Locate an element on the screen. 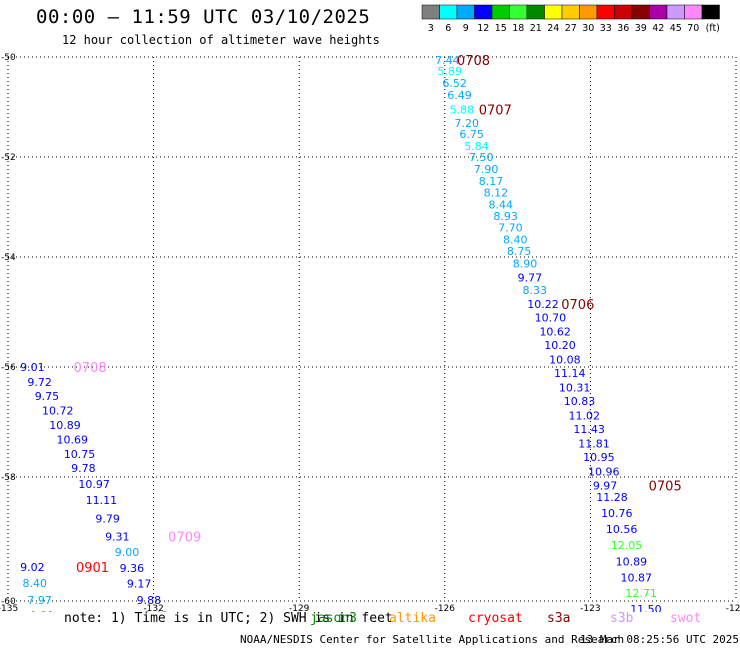  x-tick-label: -132 is located at coordinates (153, 608).